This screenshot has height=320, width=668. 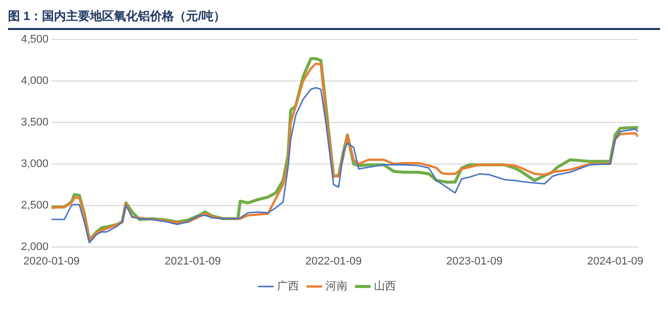 What do you see at coordinates (474, 261) in the screenshot?
I see `x-tick-label: 2023-01-09` at bounding box center [474, 261].